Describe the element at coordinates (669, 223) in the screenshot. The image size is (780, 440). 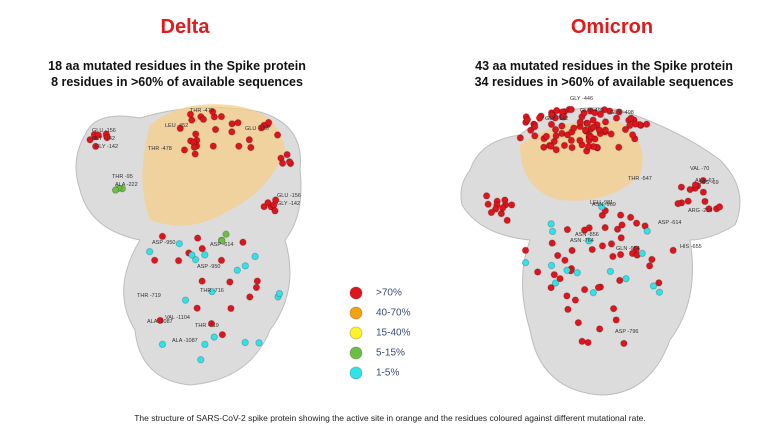
I see `residue-label: ASP -614` at that location.